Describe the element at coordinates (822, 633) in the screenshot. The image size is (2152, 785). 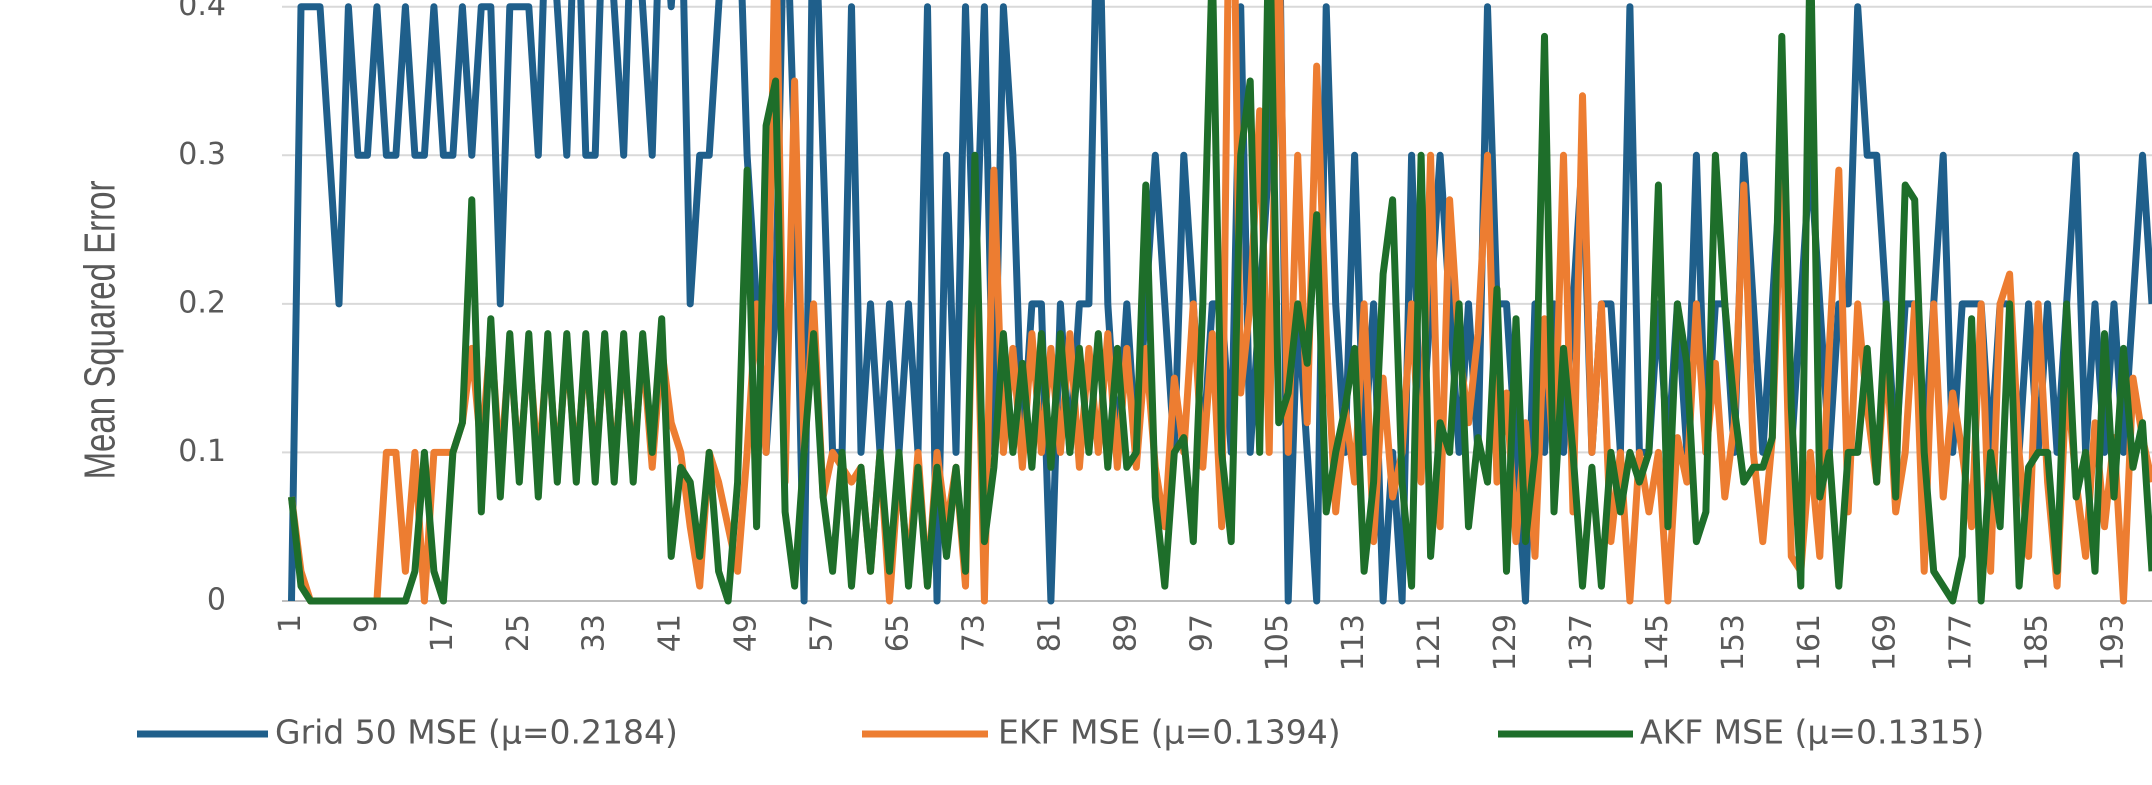
I see `x-tick-label: 57` at that location.